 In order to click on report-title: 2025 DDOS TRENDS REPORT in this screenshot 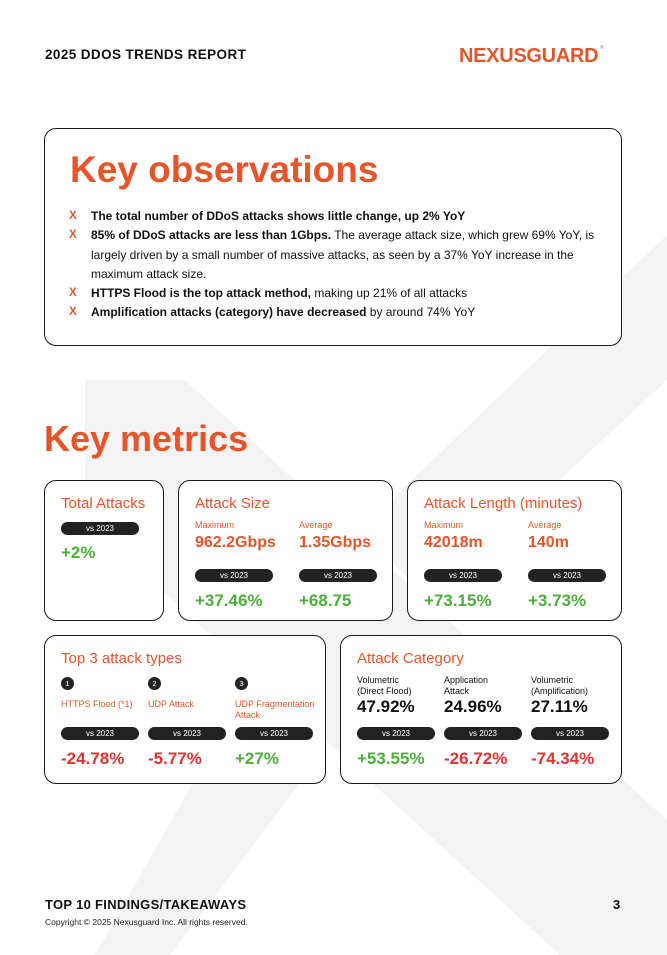, I will do `click(146, 54)`.